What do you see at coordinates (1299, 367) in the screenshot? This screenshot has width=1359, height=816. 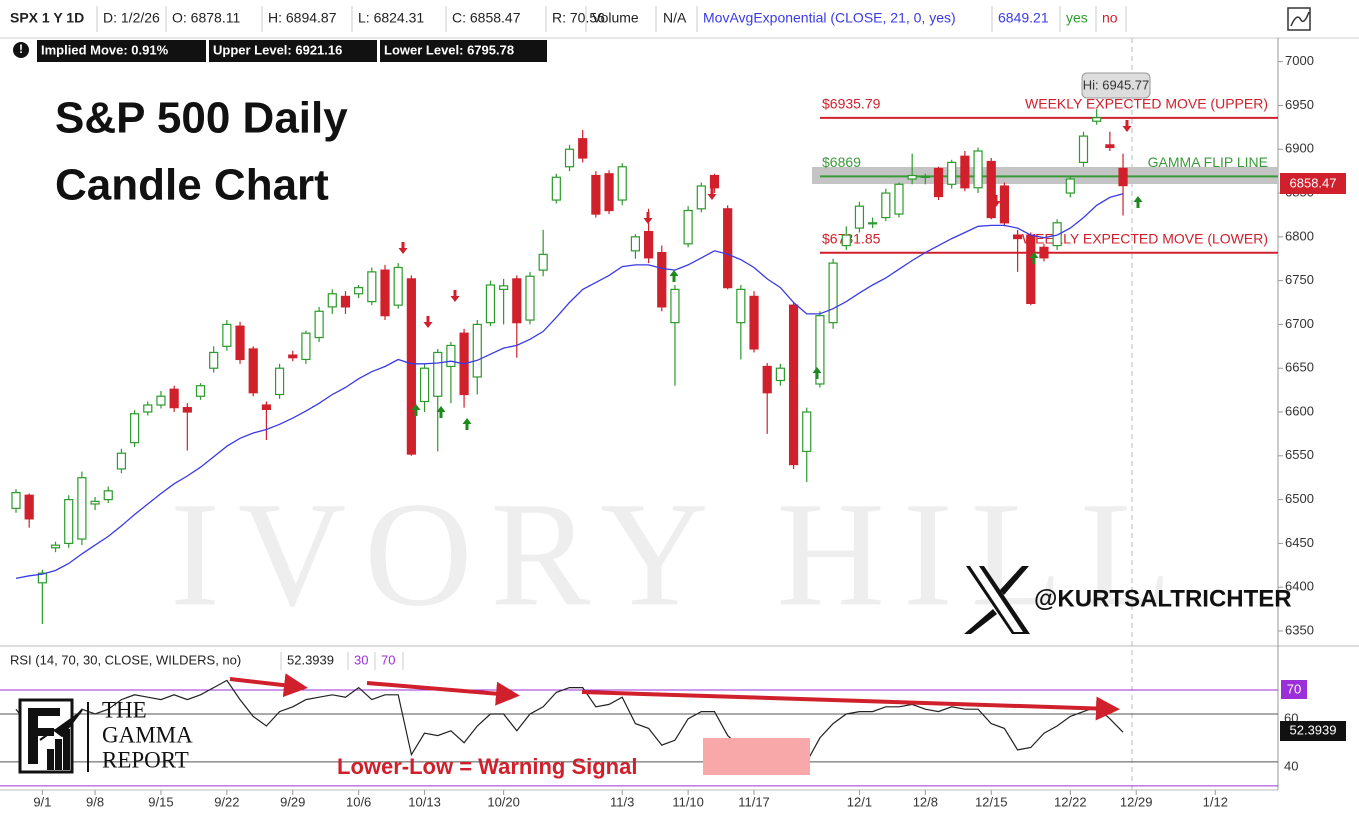 I see `y-tick-label: 6650` at bounding box center [1299, 367].